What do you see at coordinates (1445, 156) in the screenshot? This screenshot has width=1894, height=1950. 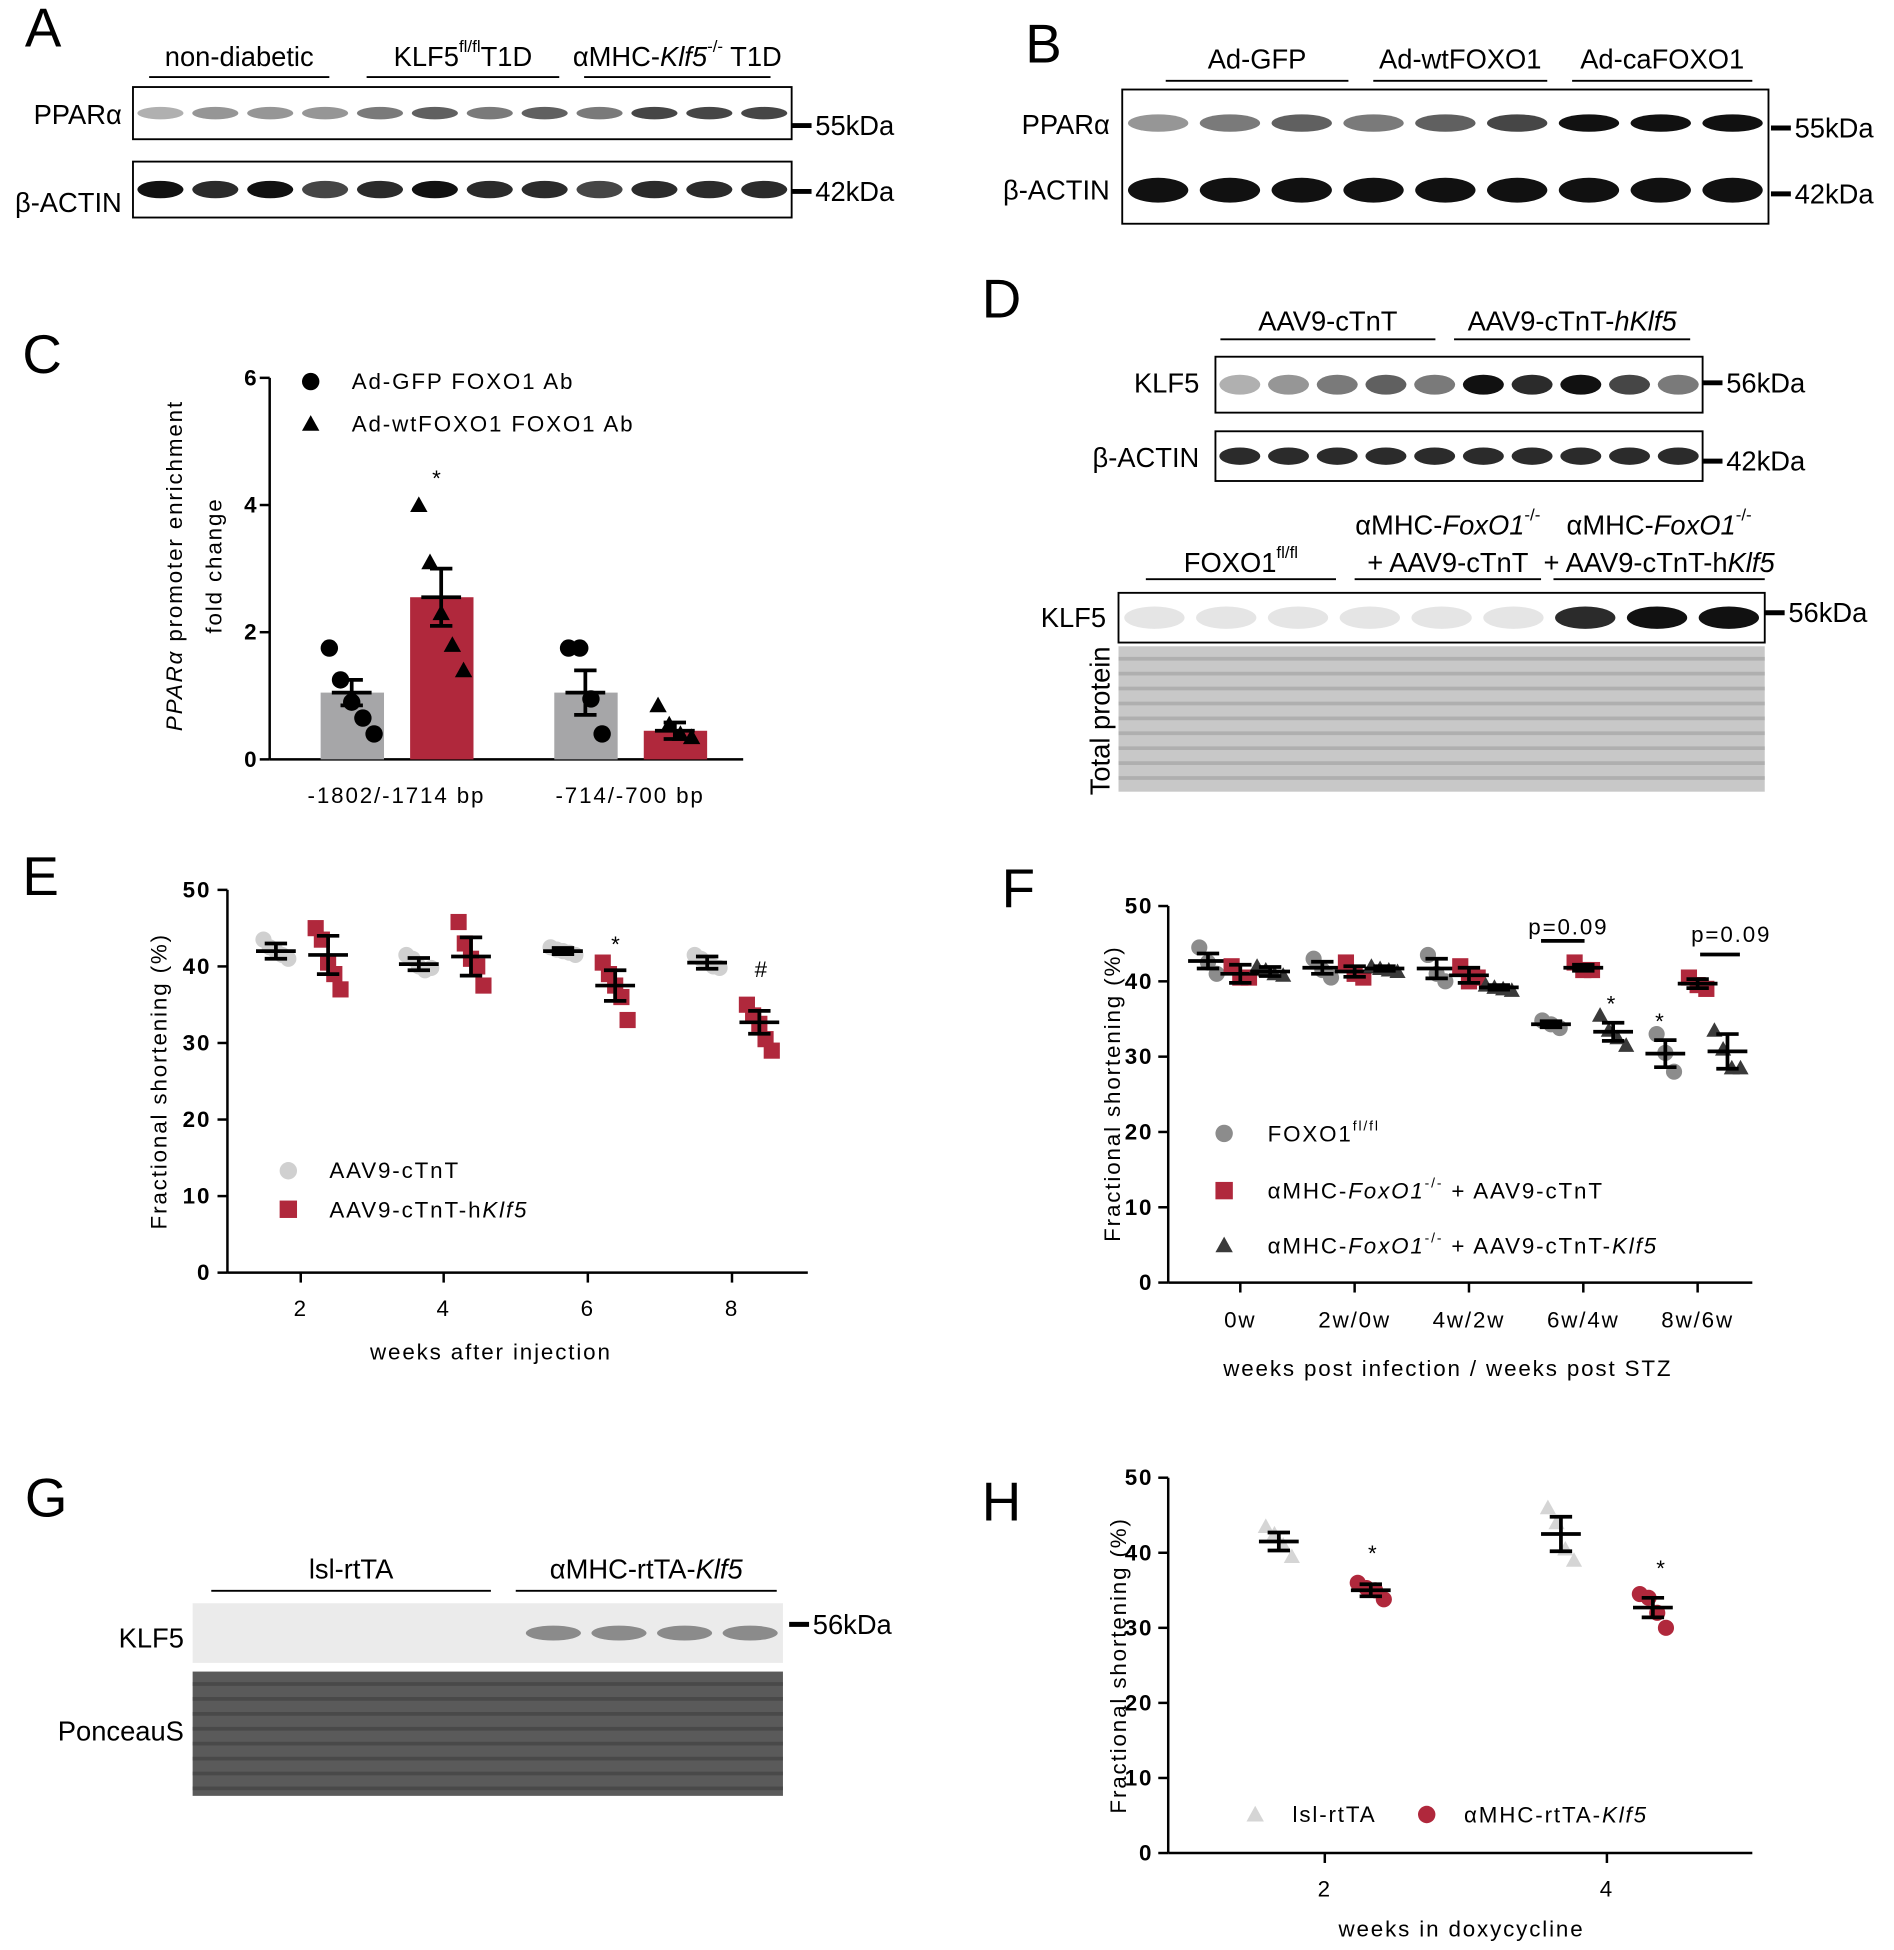 I see `blot-frame` at bounding box center [1445, 156].